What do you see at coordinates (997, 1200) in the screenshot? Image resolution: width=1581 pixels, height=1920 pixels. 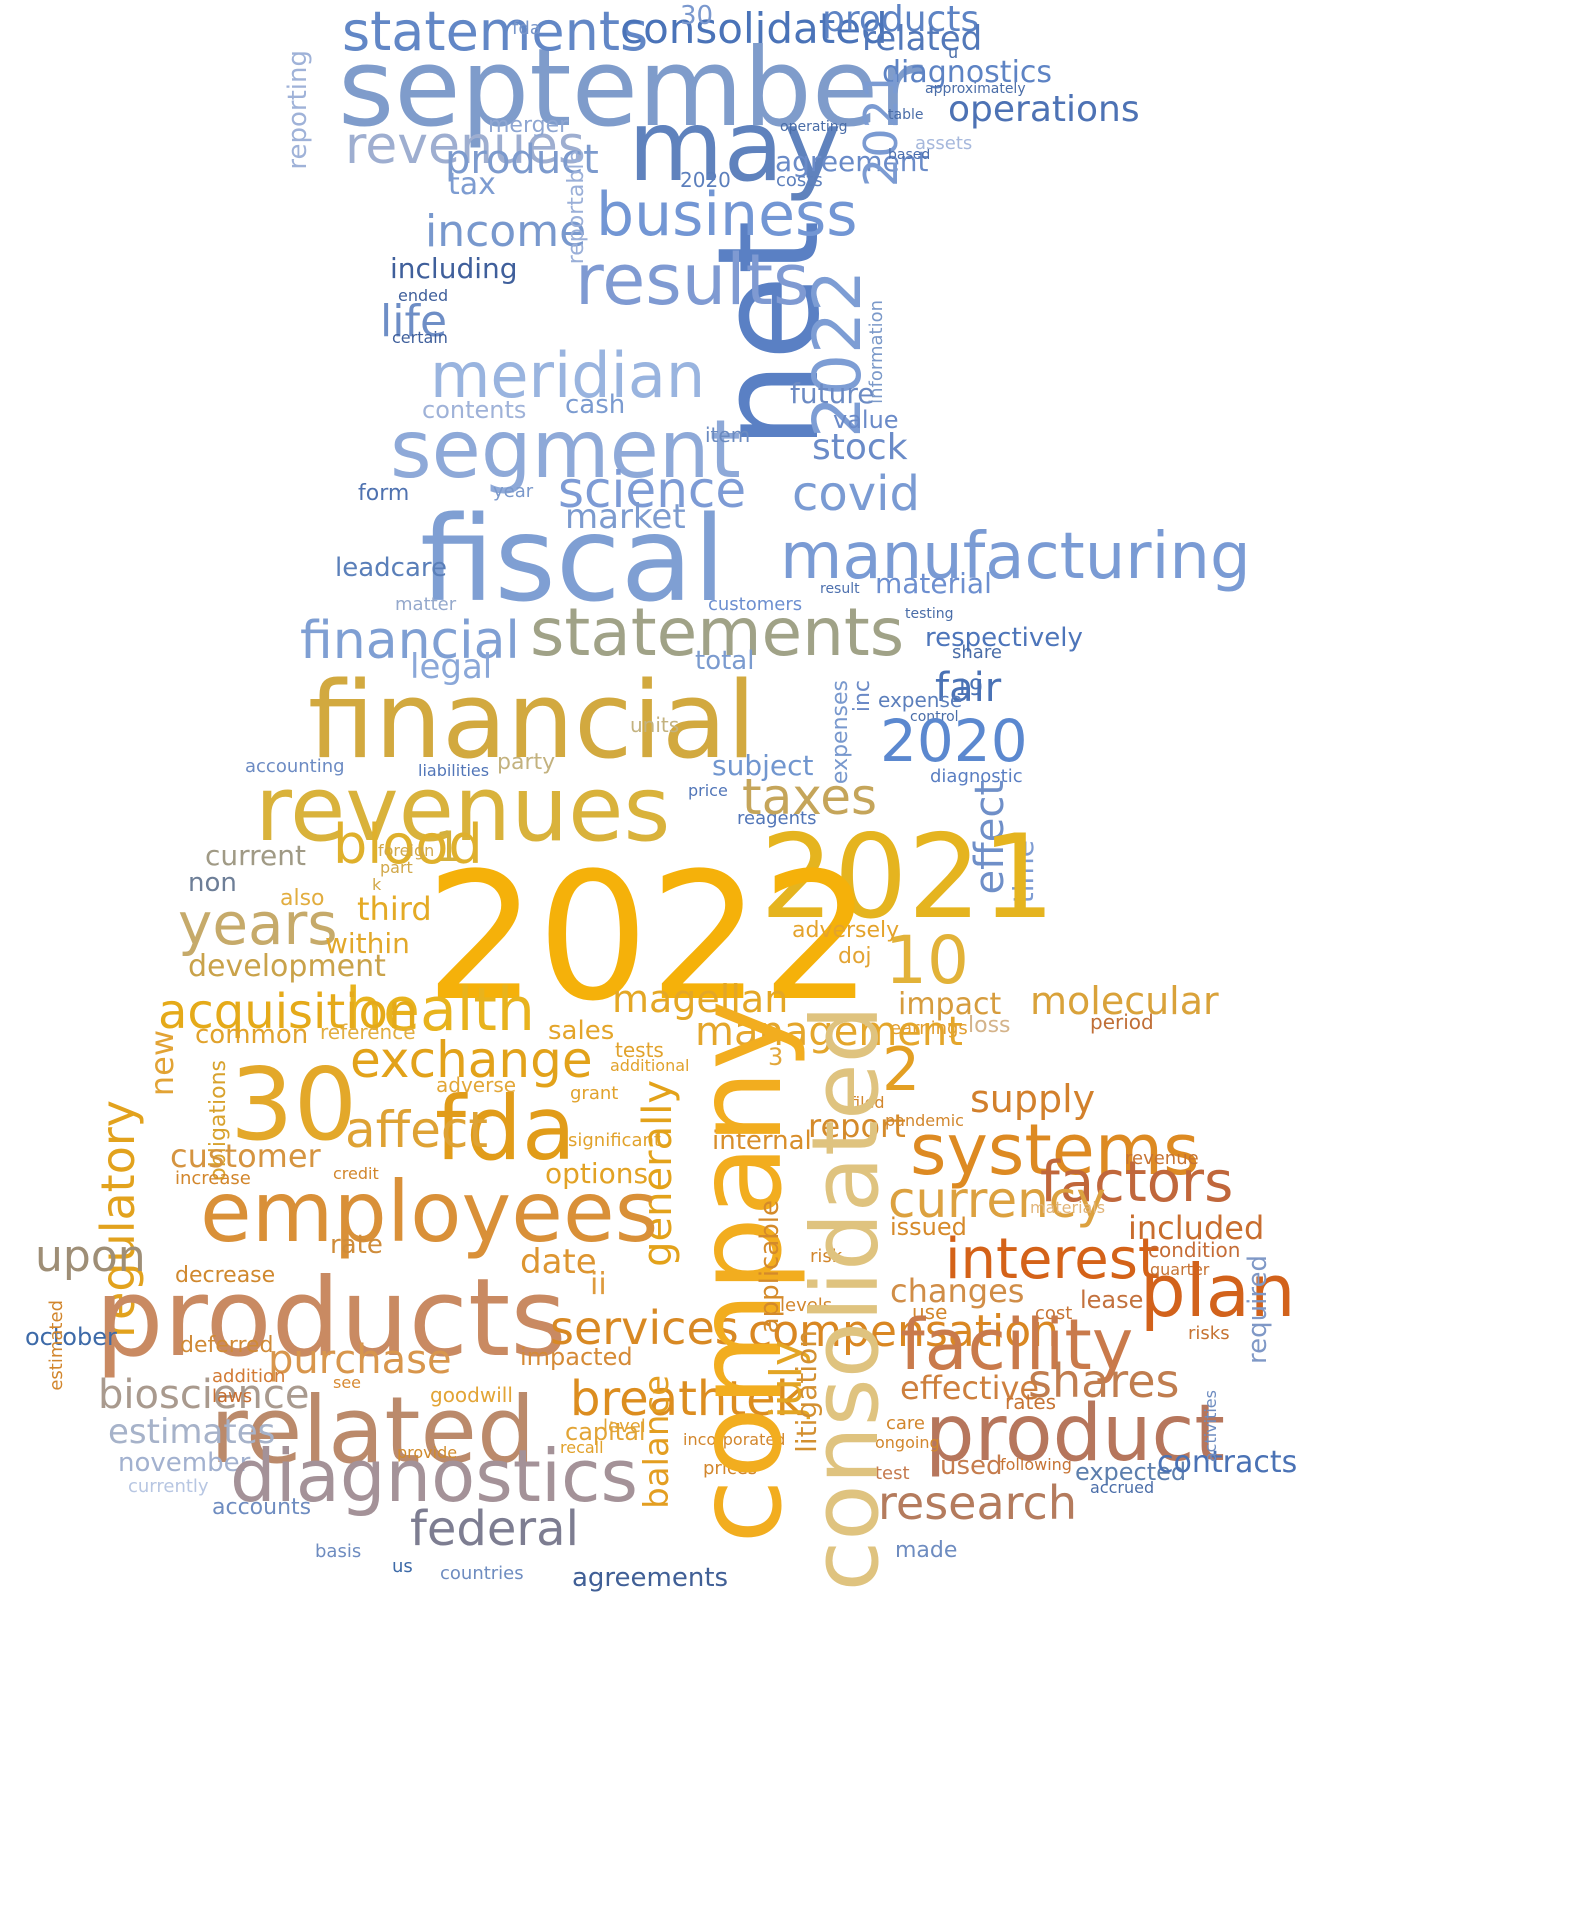 I see `word-value: currency` at bounding box center [997, 1200].